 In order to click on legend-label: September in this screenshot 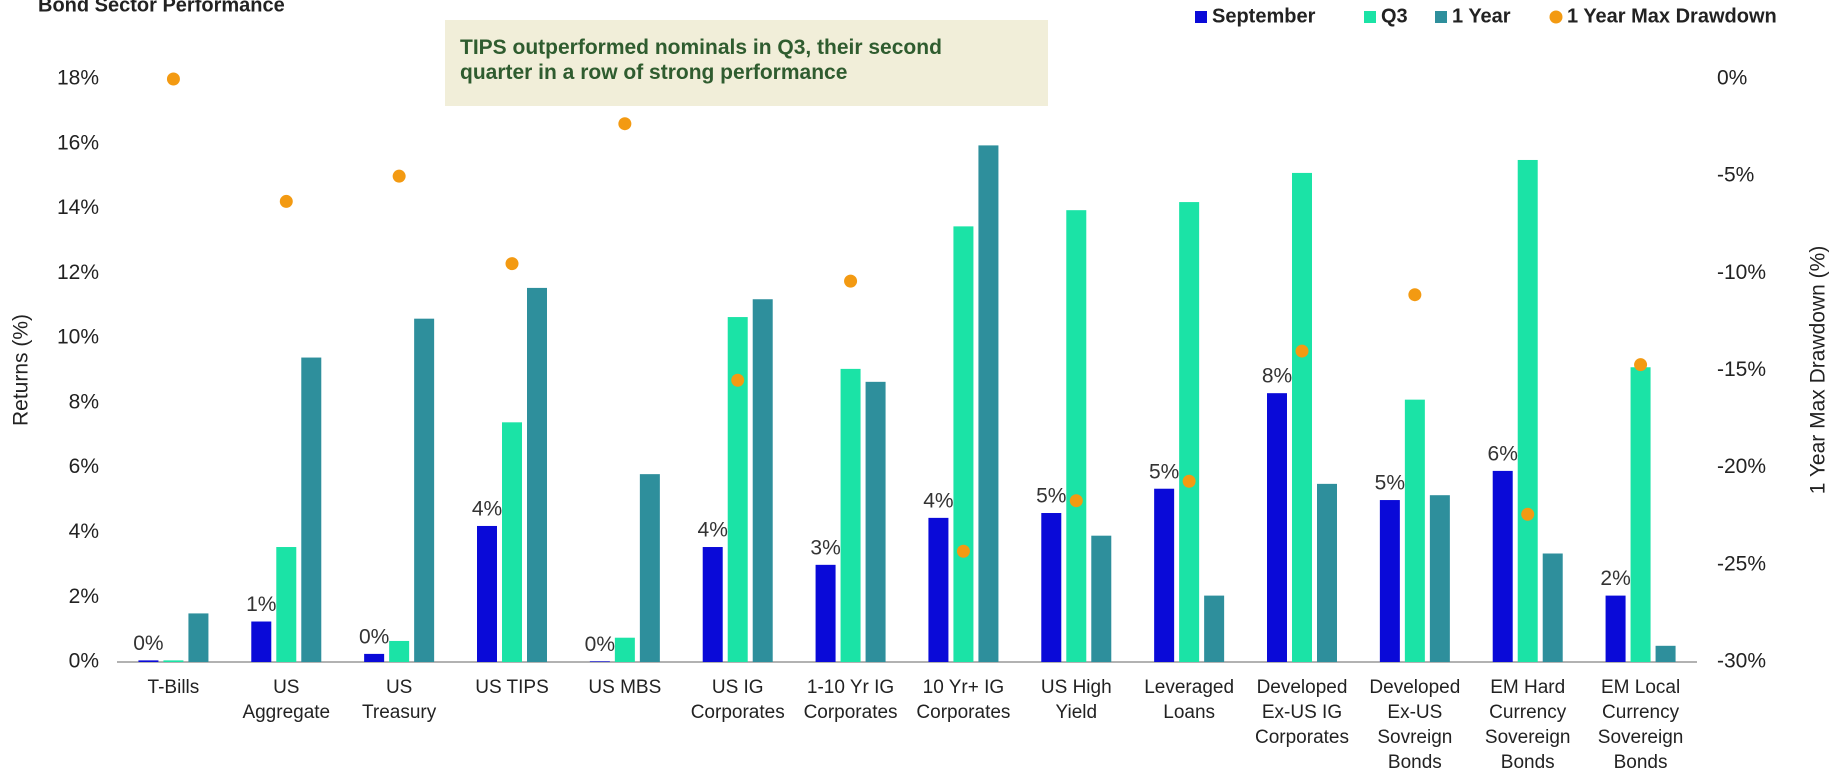, I will do `click(1264, 16)`.